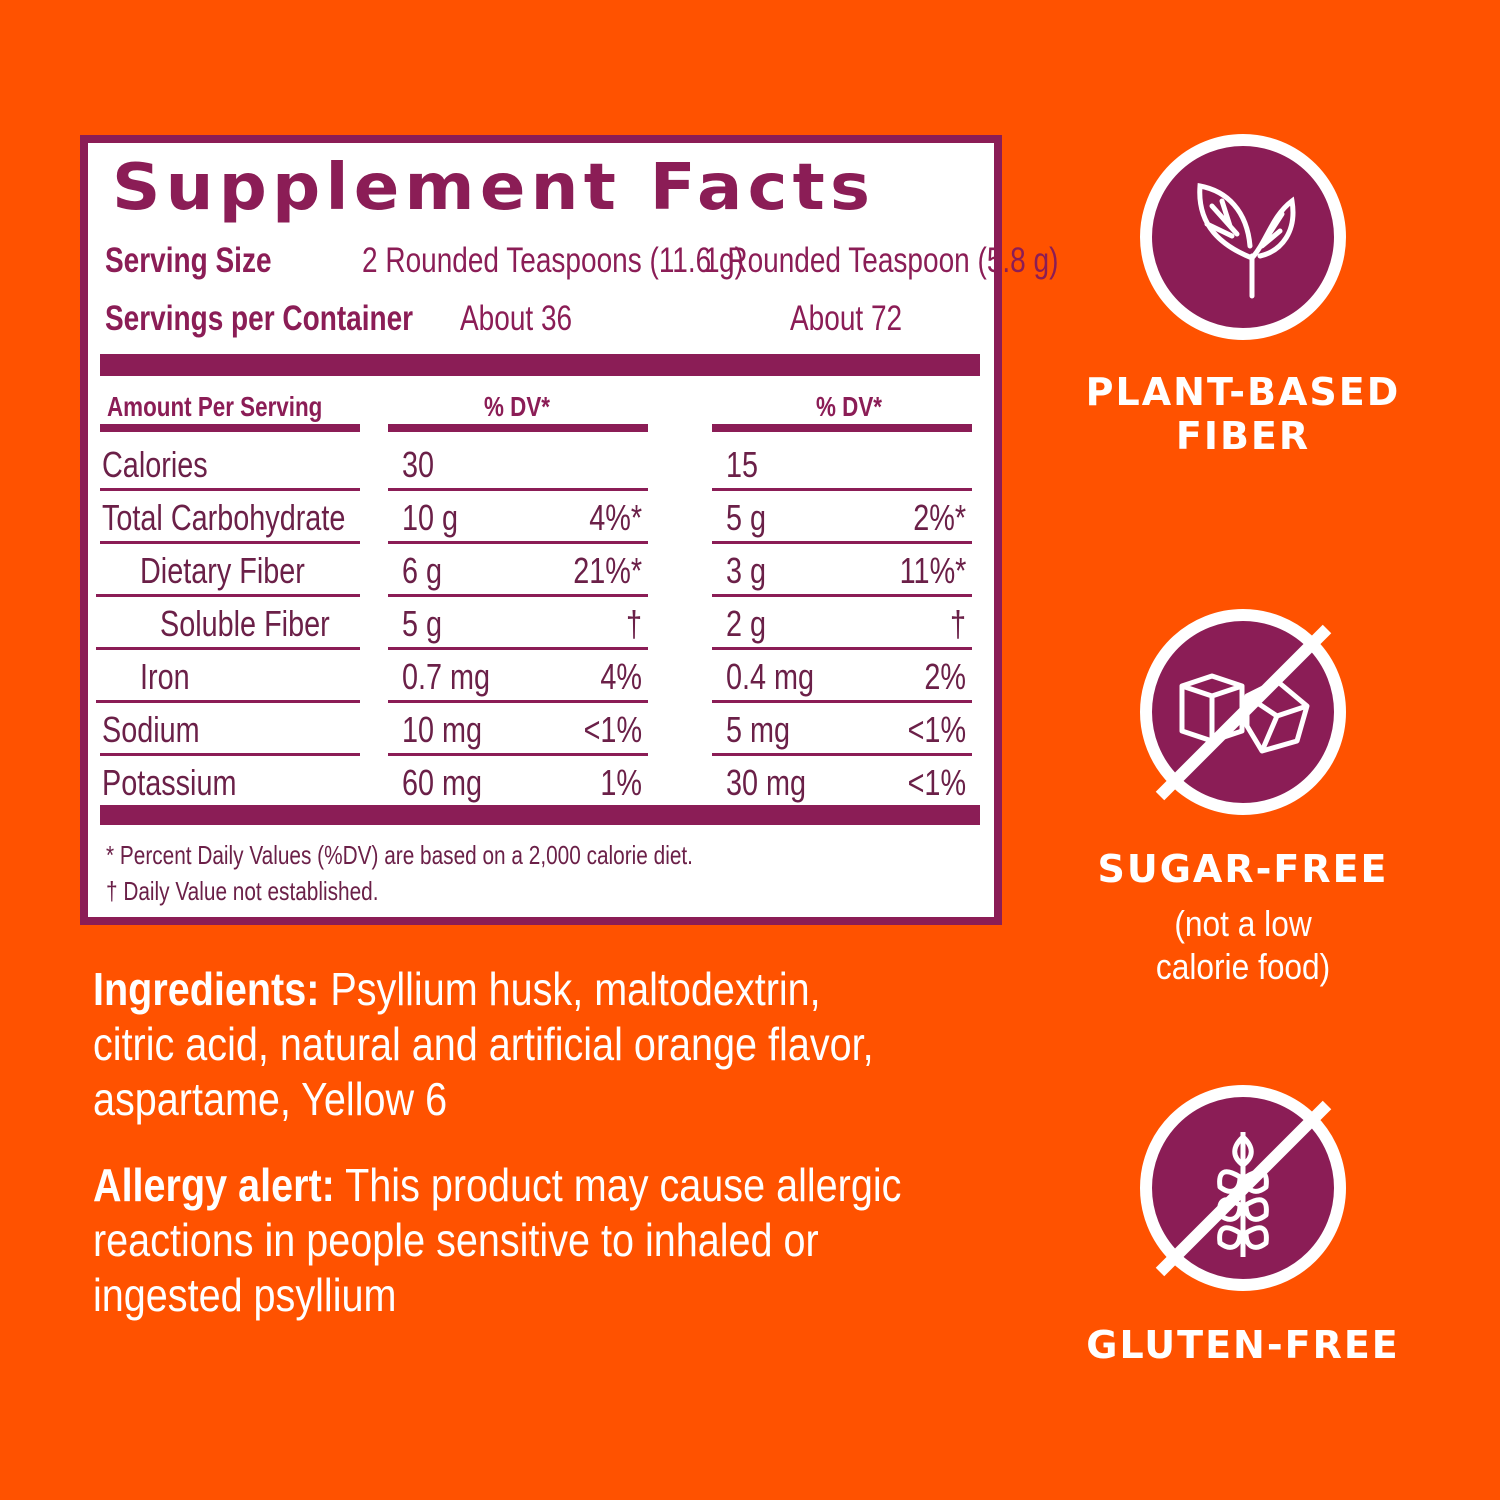 The height and width of the screenshot is (1500, 1500). What do you see at coordinates (541, 570) in the screenshot?
I see `nutrient-row: Dietary Fiber 6 g 21%* 3 g 11%*` at bounding box center [541, 570].